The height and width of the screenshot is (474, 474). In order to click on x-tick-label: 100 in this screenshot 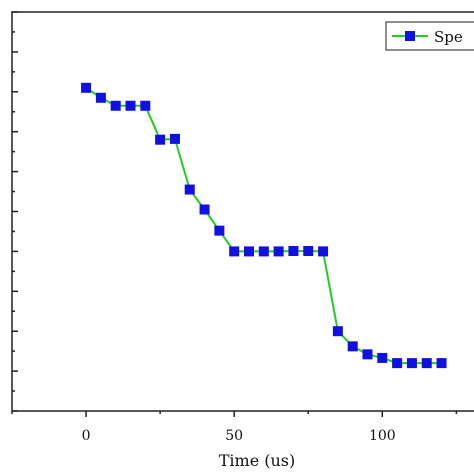, I will do `click(382, 436)`.